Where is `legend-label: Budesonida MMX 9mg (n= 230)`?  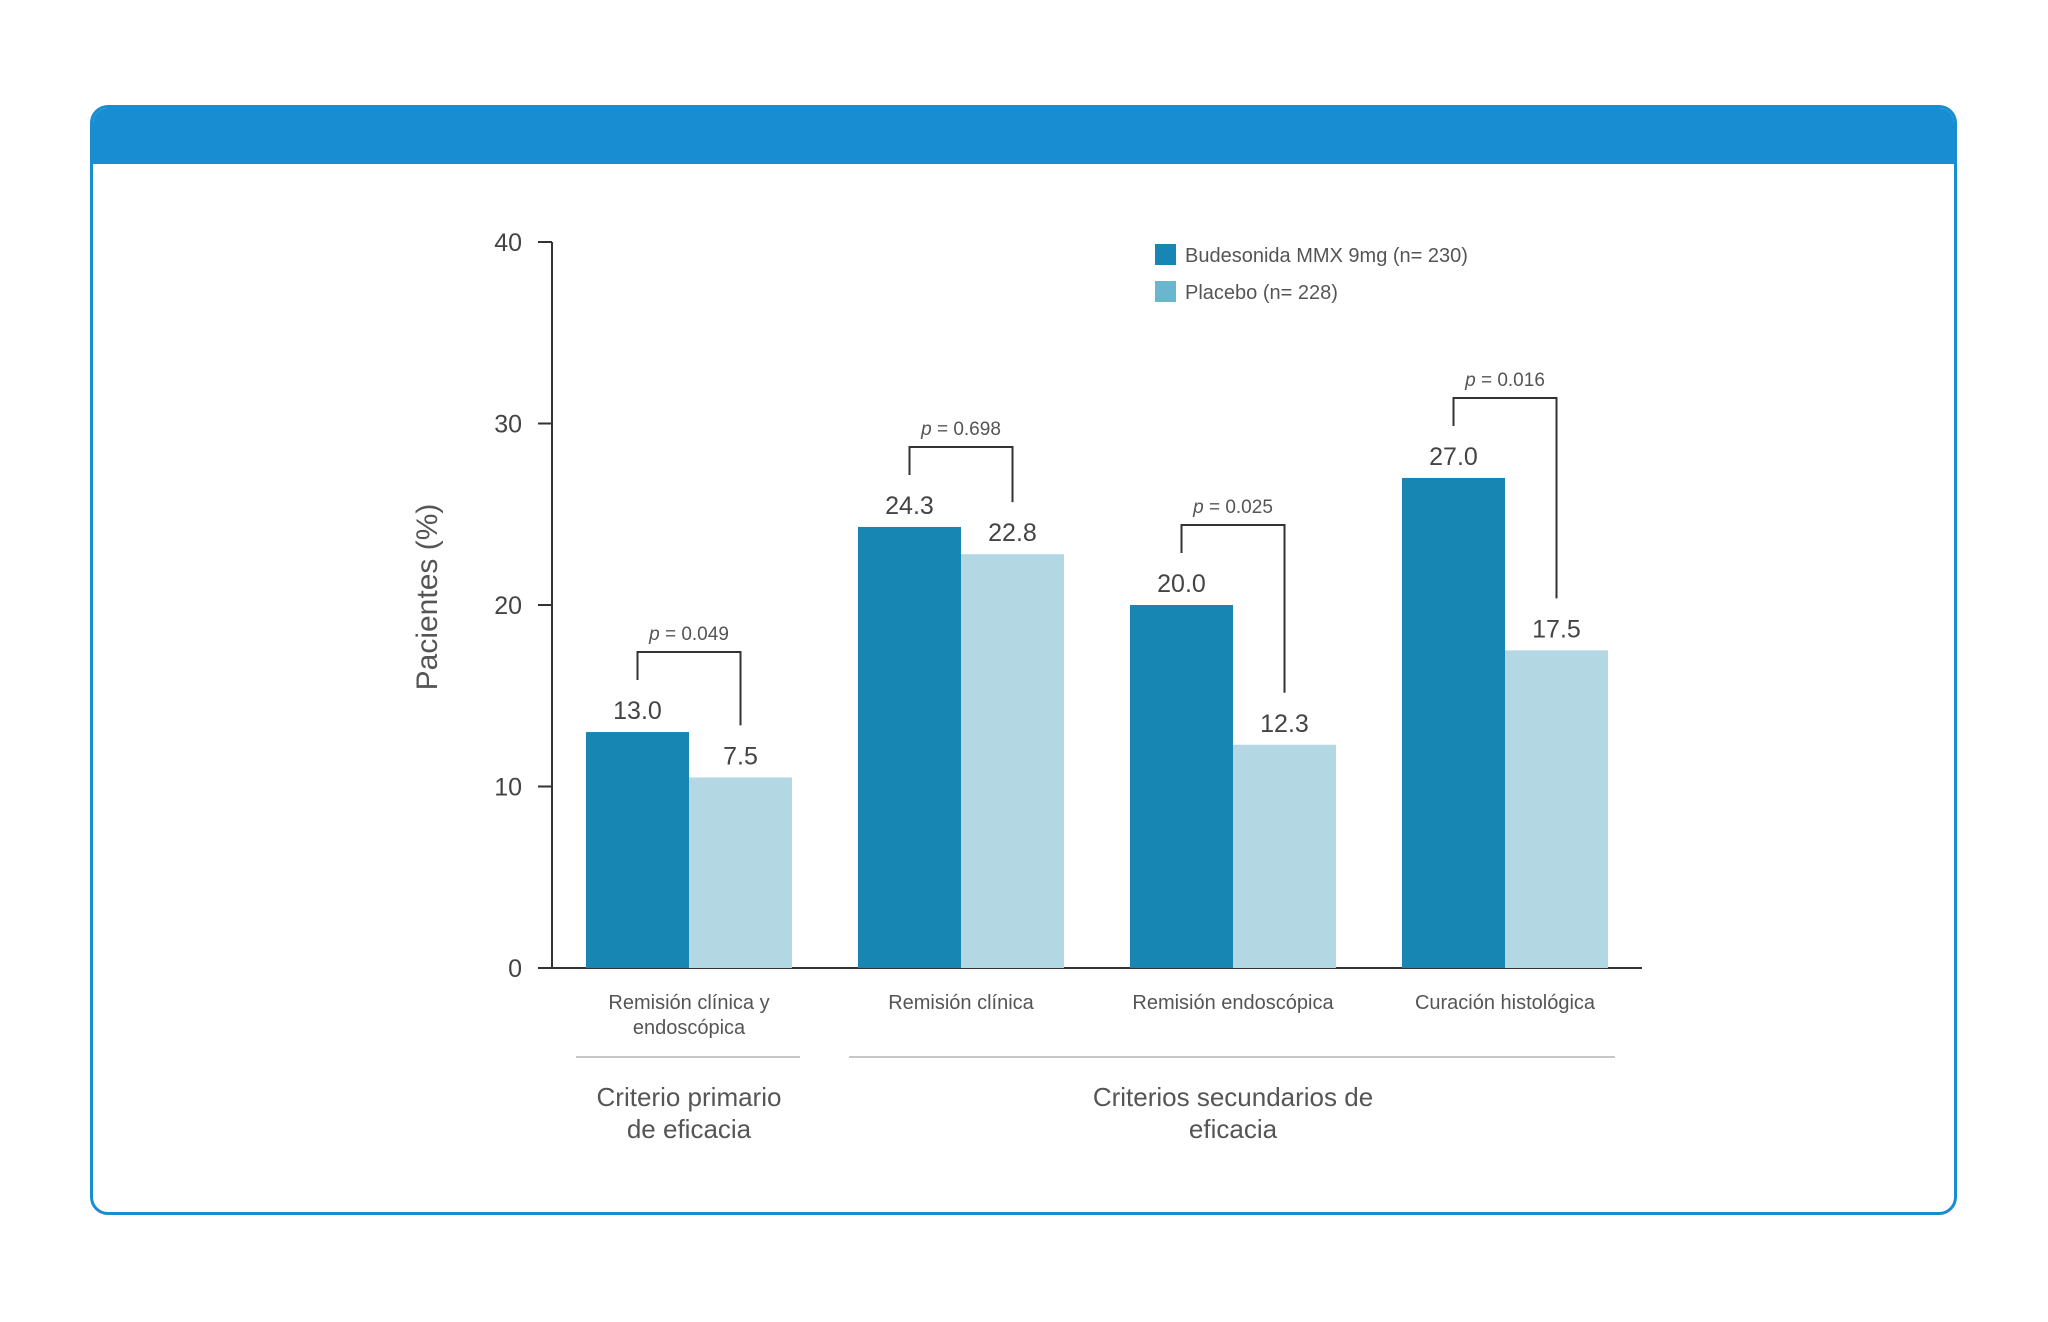 legend-label: Budesonida MMX 9mg (n= 230) is located at coordinates (1326, 256).